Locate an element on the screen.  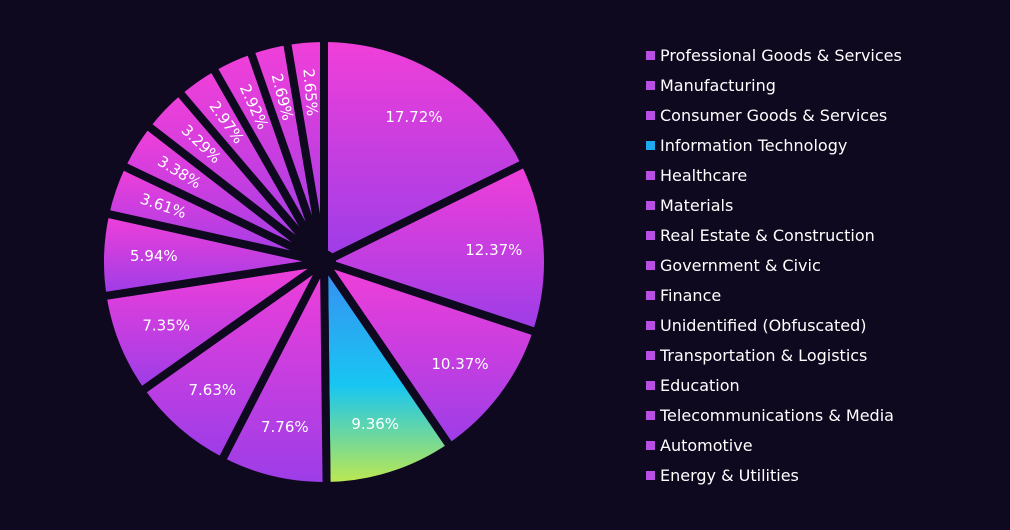
pie-data-label-professional-goods-and-services: 17.72% is located at coordinates (413, 117).